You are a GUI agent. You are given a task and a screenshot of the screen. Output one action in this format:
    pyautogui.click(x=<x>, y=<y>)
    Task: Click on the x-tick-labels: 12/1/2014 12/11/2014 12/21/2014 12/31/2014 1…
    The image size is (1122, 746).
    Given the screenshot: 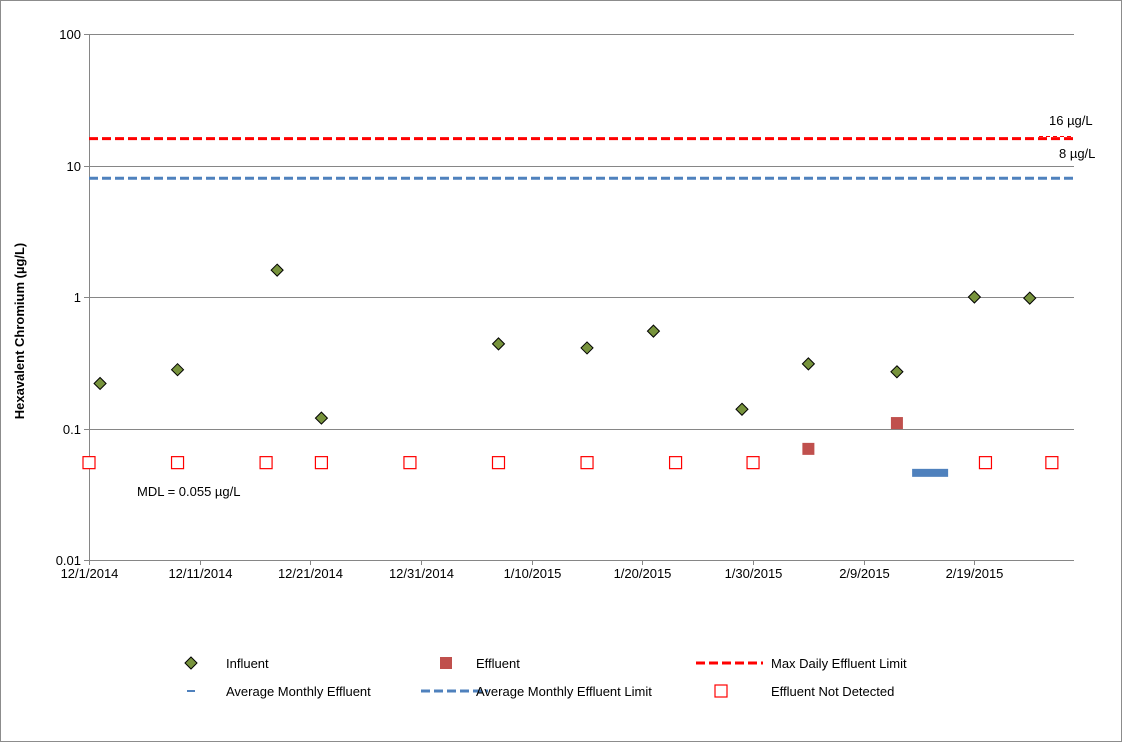 What is the action you would take?
    pyautogui.click(x=532, y=573)
    